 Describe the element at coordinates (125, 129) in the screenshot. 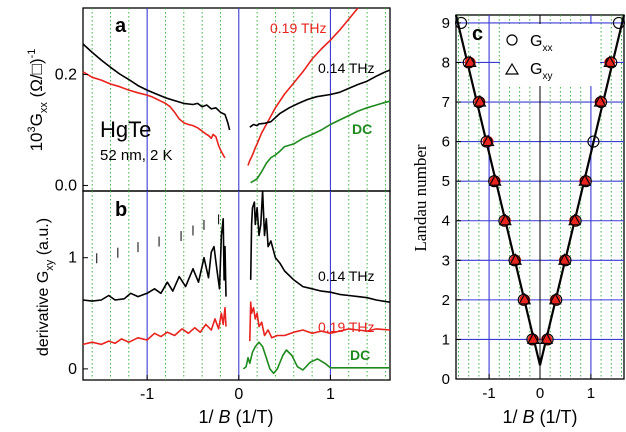

I see `sample-title: HgTe` at that location.